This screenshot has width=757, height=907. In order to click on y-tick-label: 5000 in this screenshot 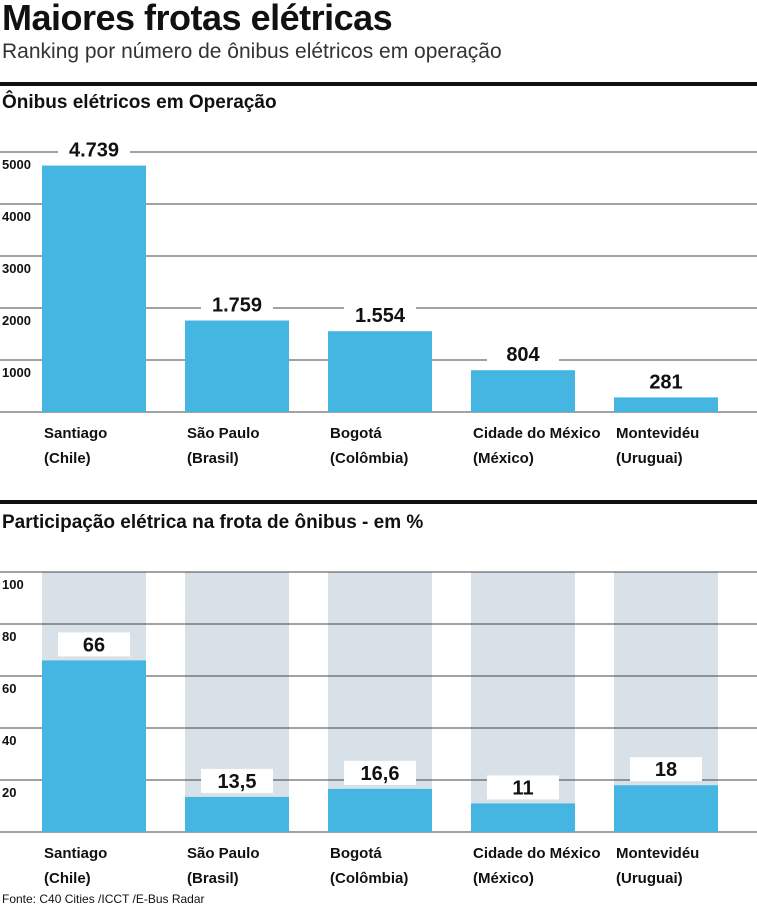, I will do `click(16, 164)`.